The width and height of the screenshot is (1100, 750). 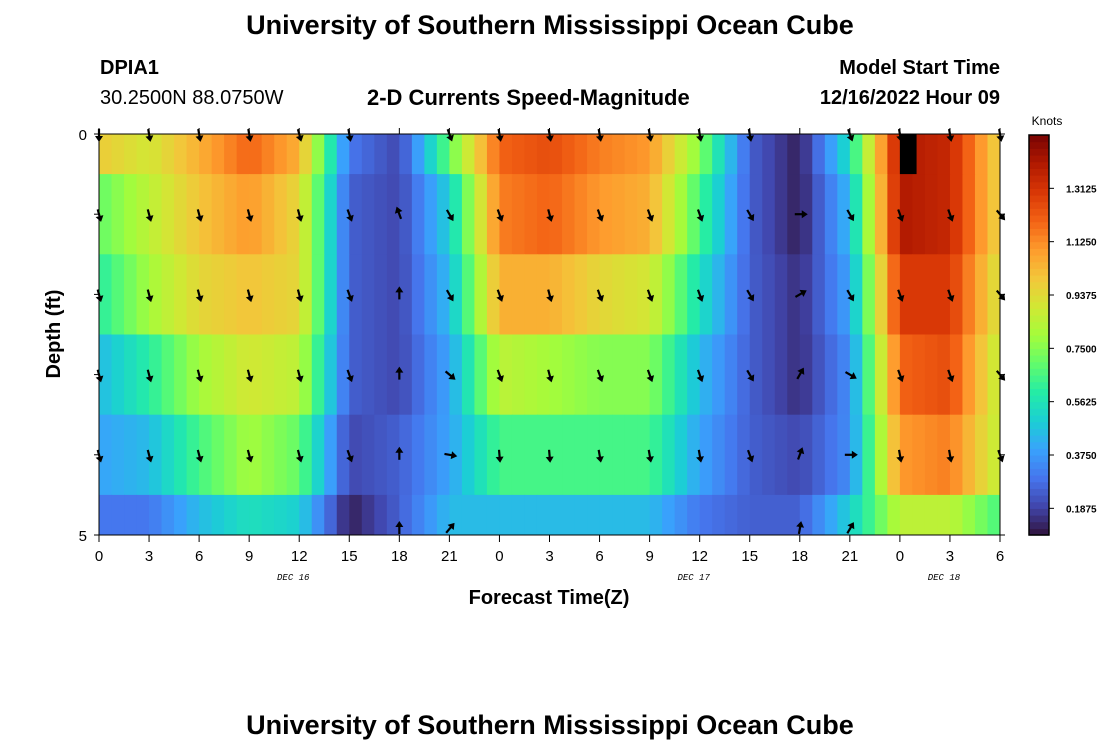 What do you see at coordinates (749, 556) in the screenshot?
I see `x-tick-label: 15` at bounding box center [749, 556].